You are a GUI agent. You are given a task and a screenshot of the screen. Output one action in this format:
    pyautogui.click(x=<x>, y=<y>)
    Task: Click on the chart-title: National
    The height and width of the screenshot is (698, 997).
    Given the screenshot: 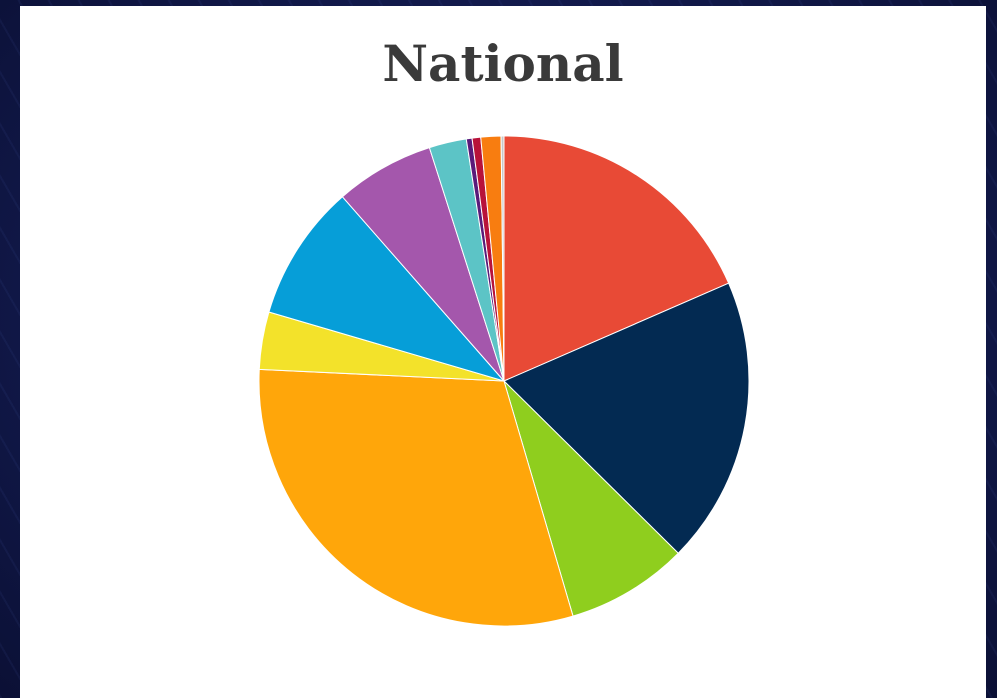 What is the action you would take?
    pyautogui.click(x=503, y=63)
    